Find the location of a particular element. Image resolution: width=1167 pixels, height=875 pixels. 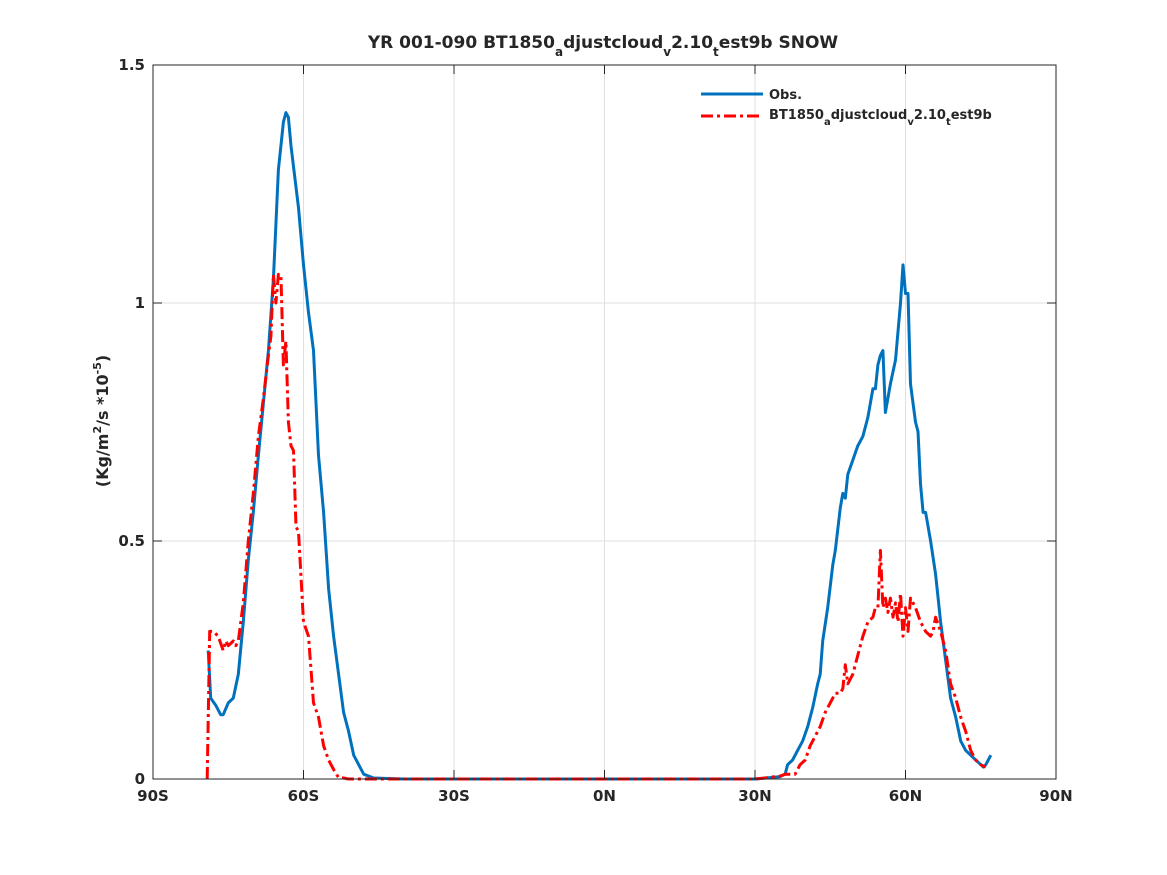

x-tick-labels: 90S 60S 30S 0N 30N 60N 90N is located at coordinates (605, 796).